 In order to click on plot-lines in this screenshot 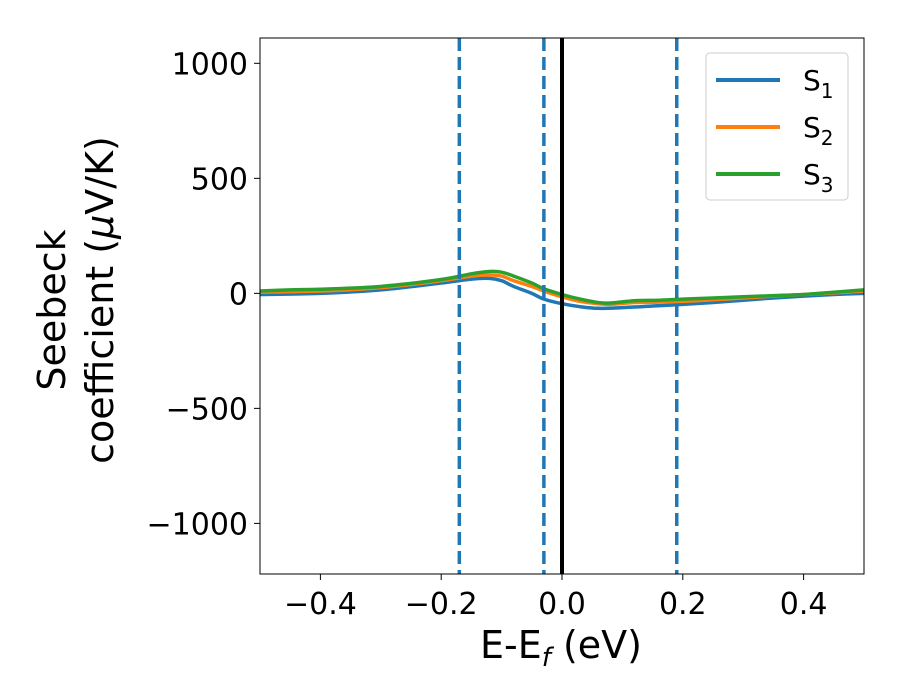, I will do `click(562, 290)`.